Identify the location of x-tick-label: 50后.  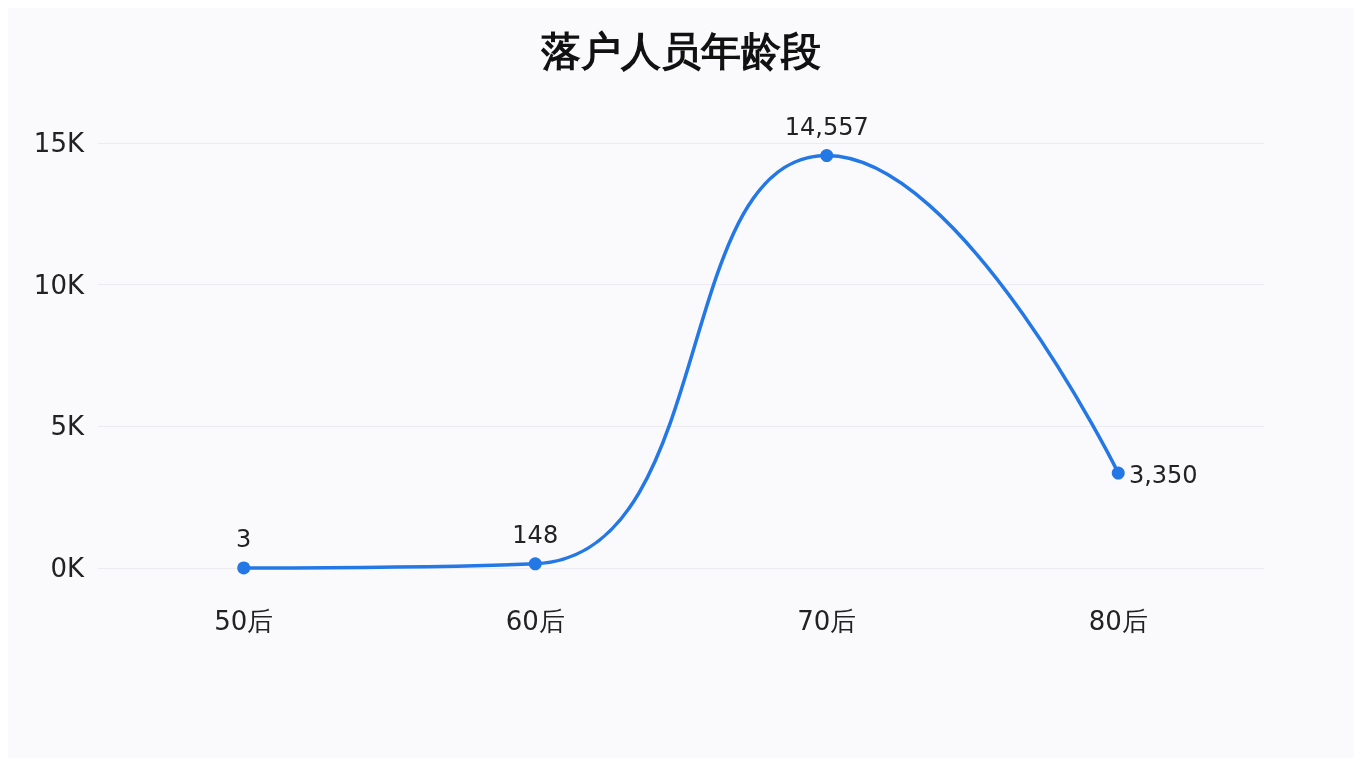
(244, 621).